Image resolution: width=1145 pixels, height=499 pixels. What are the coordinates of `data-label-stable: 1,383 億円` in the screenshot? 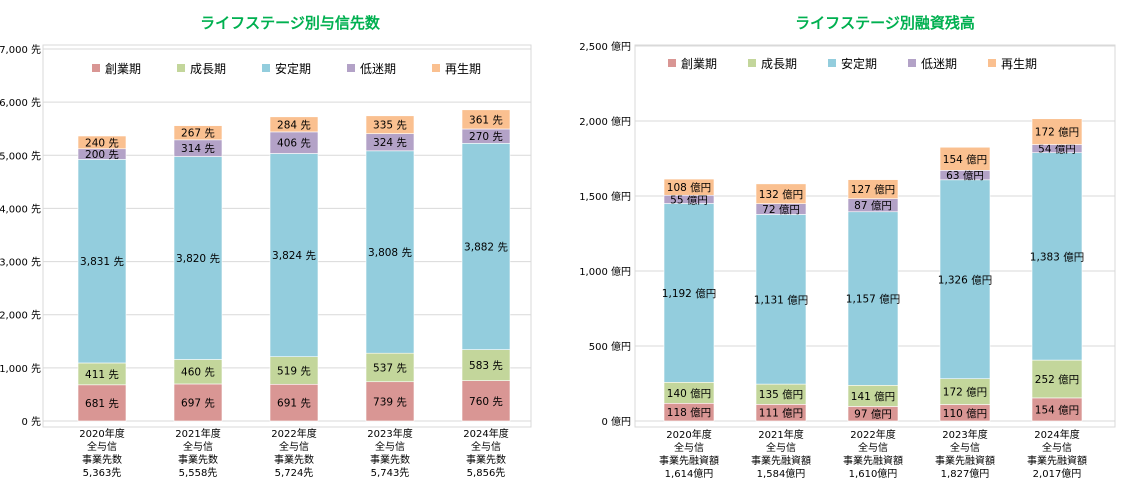 It's located at (1057, 256).